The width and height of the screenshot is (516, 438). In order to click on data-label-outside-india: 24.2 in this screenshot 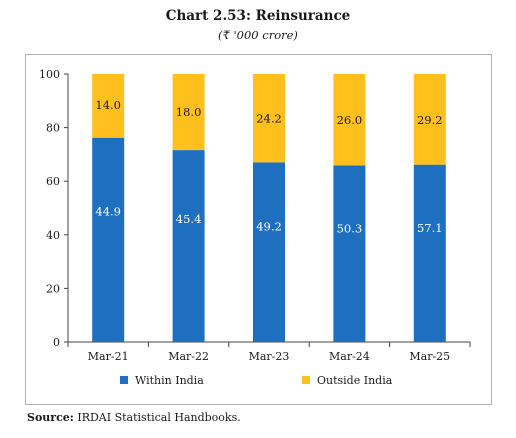, I will do `click(269, 119)`.